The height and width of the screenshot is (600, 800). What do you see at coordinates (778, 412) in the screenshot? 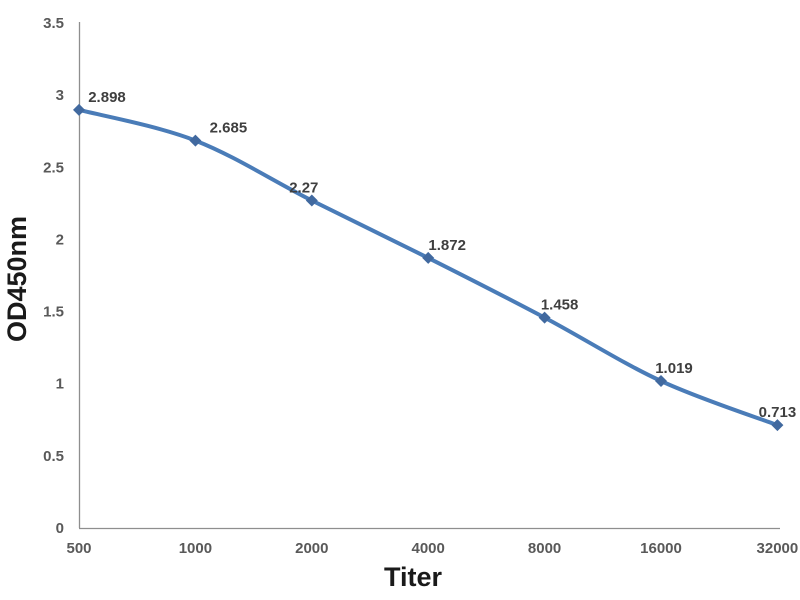
I see `data-point-label: 0.713` at bounding box center [778, 412].